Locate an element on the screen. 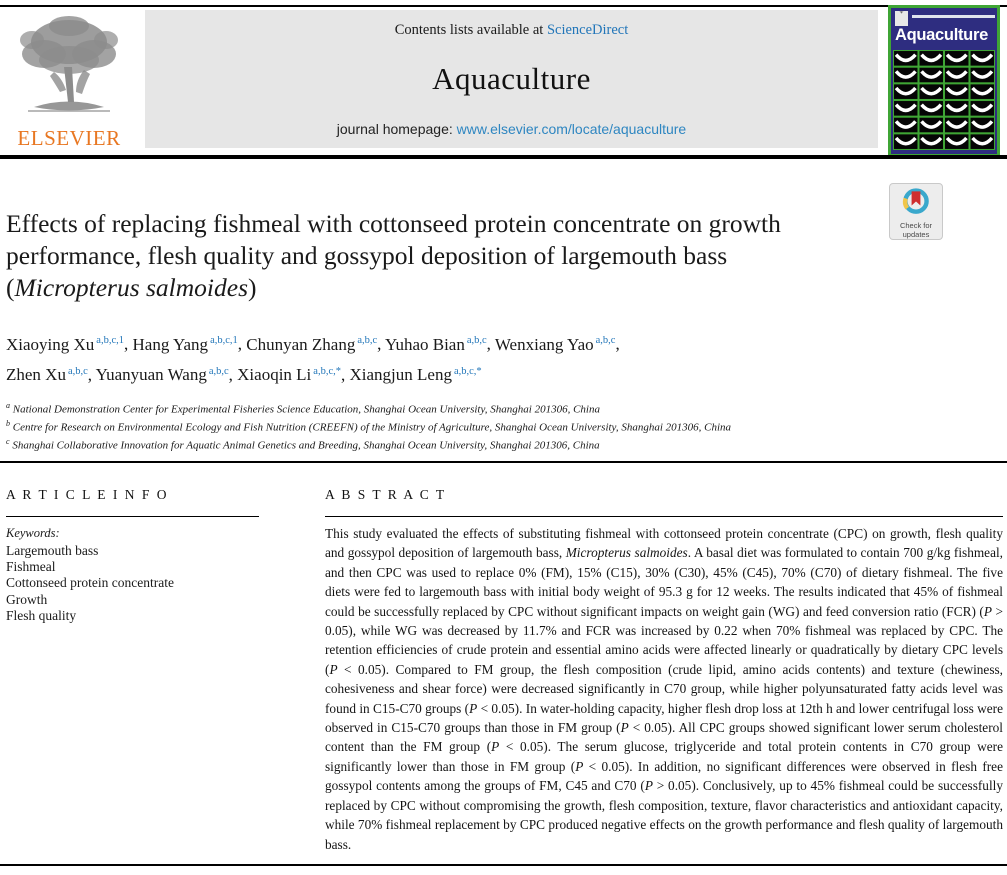 The image size is (1007, 875). journal-title: Aquaculture is located at coordinates (511, 78).